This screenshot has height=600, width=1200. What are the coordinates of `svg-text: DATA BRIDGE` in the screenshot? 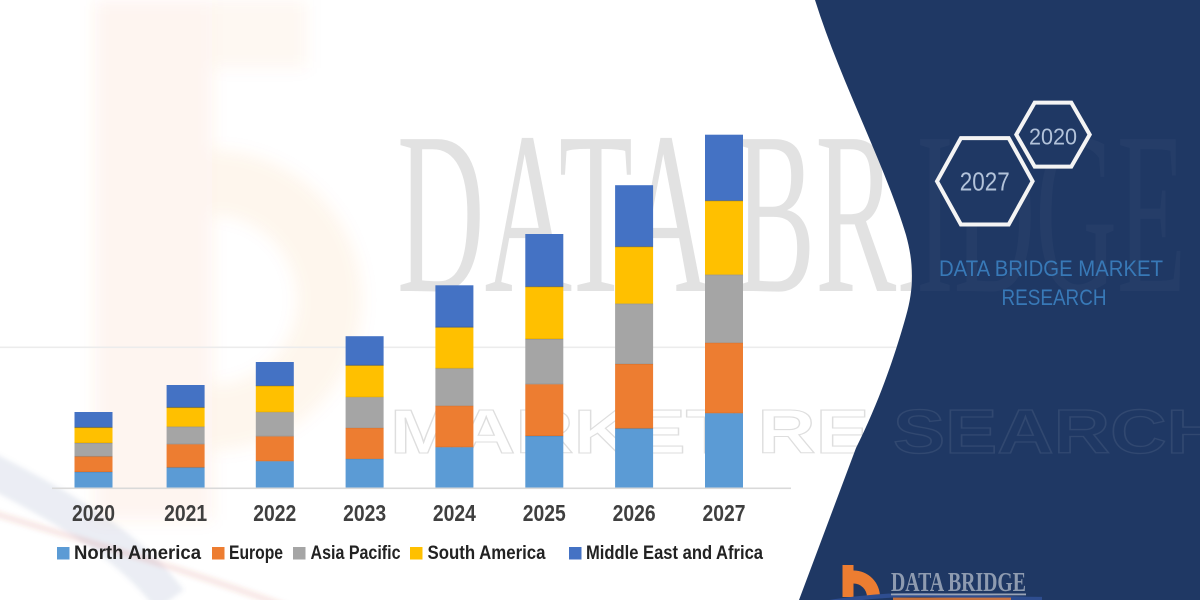 It's located at (958, 582).